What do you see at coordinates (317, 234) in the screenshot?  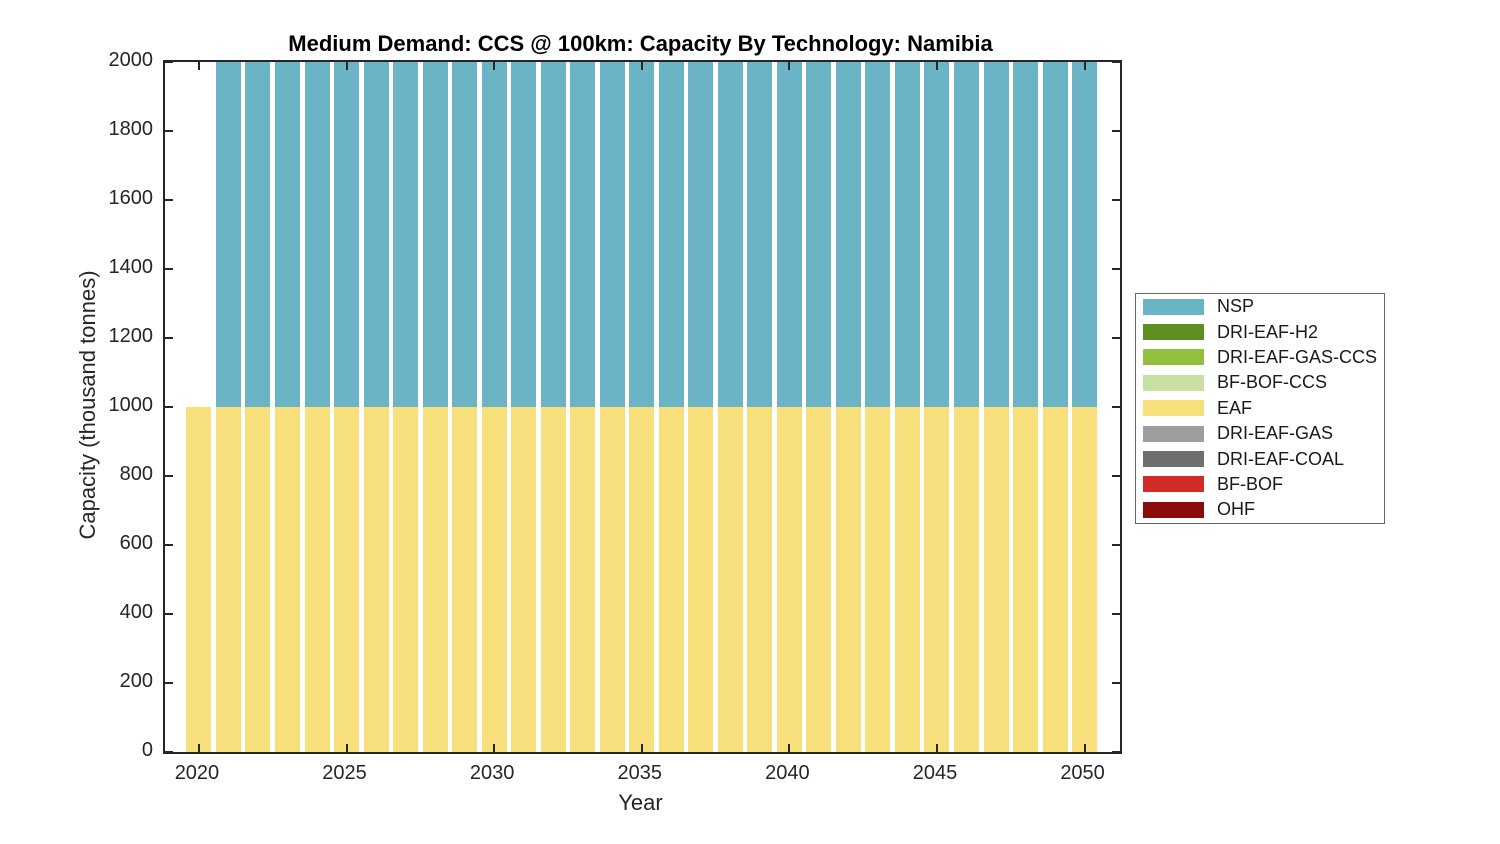 I see `bar-segment-nsp-2024` at bounding box center [317, 234].